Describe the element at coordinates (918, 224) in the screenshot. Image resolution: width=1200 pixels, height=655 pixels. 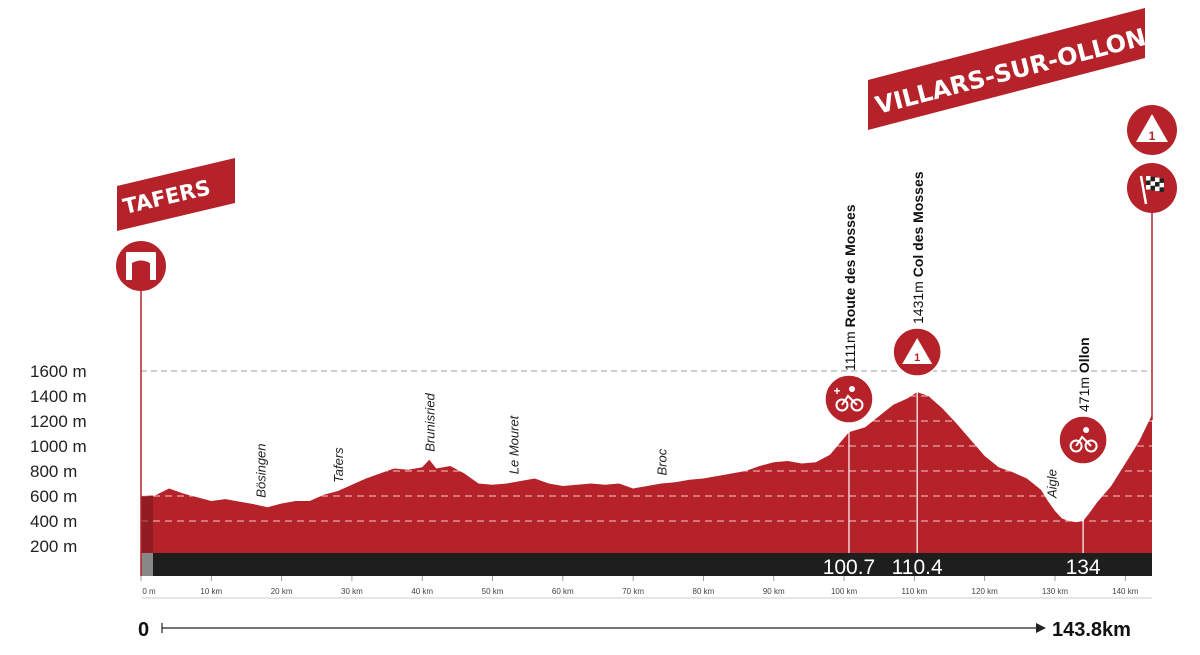
I see `climb-name: Col des Mosses` at that location.